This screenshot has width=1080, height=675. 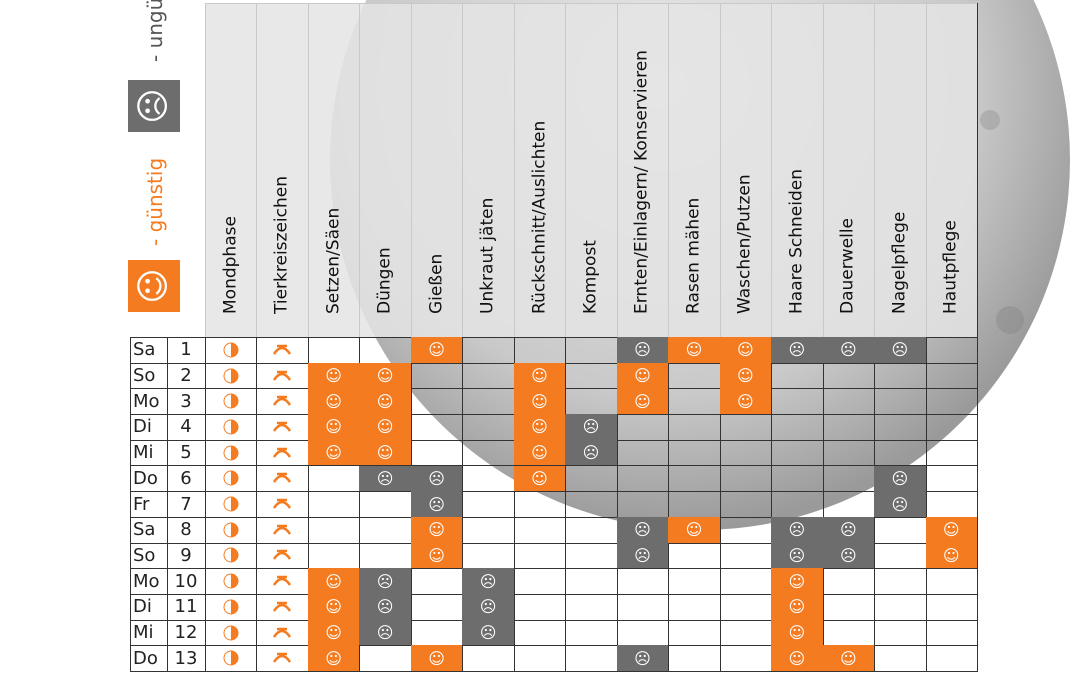 I want to click on column-header: Dauerwelle, so click(x=849, y=170).